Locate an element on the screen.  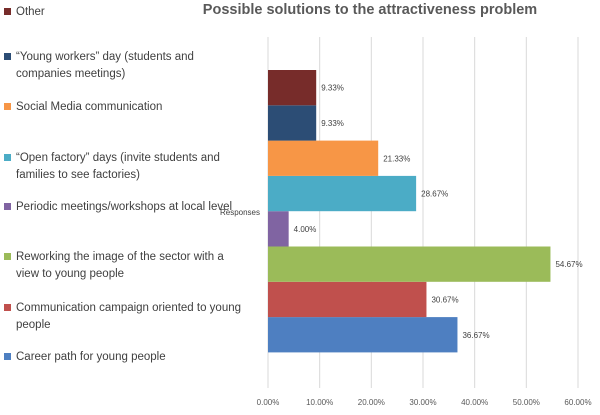
x-tick-label: 20.00% is located at coordinates (371, 402).